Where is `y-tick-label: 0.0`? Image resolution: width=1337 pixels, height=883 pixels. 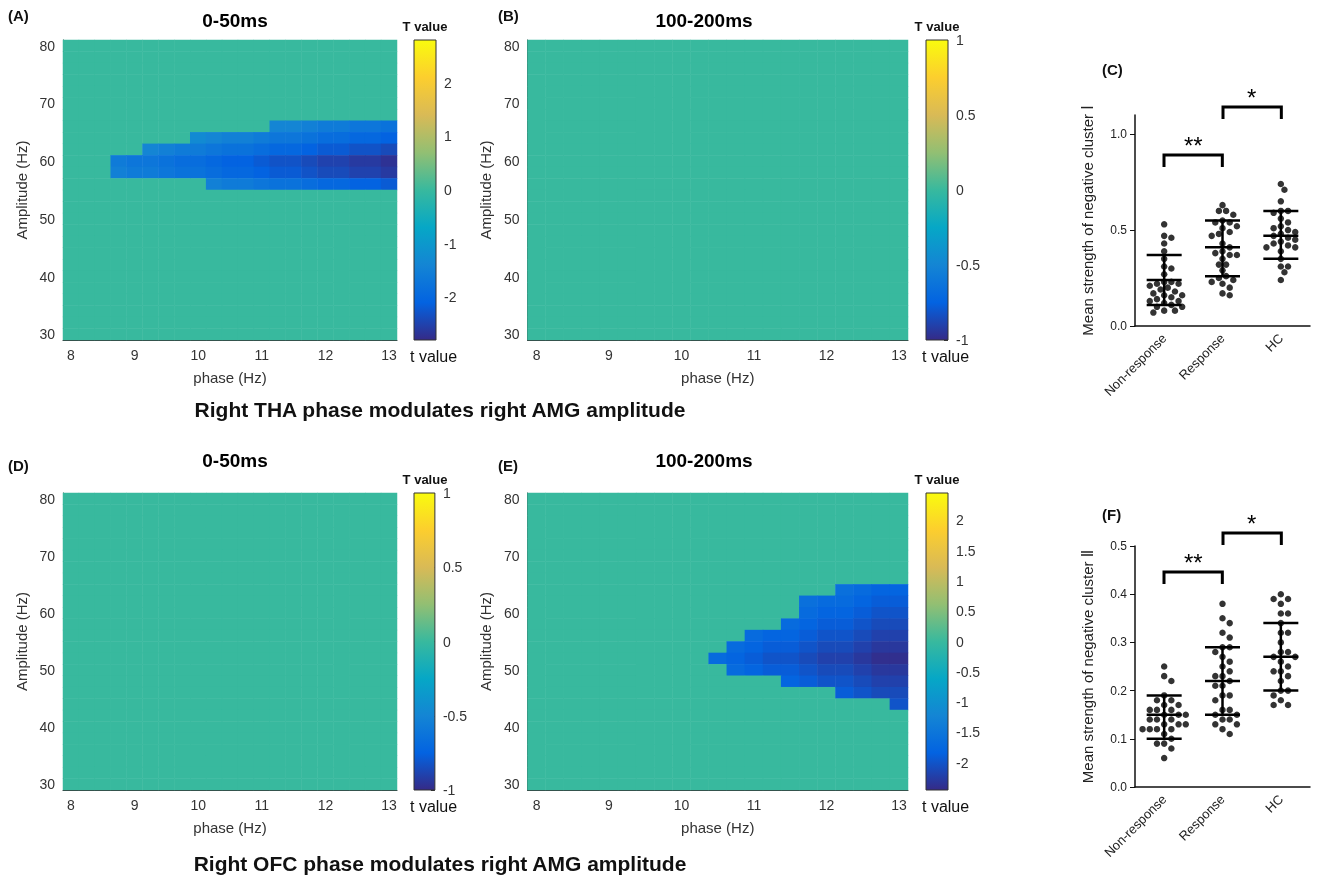
y-tick-label: 0.0 is located at coordinates (1119, 326).